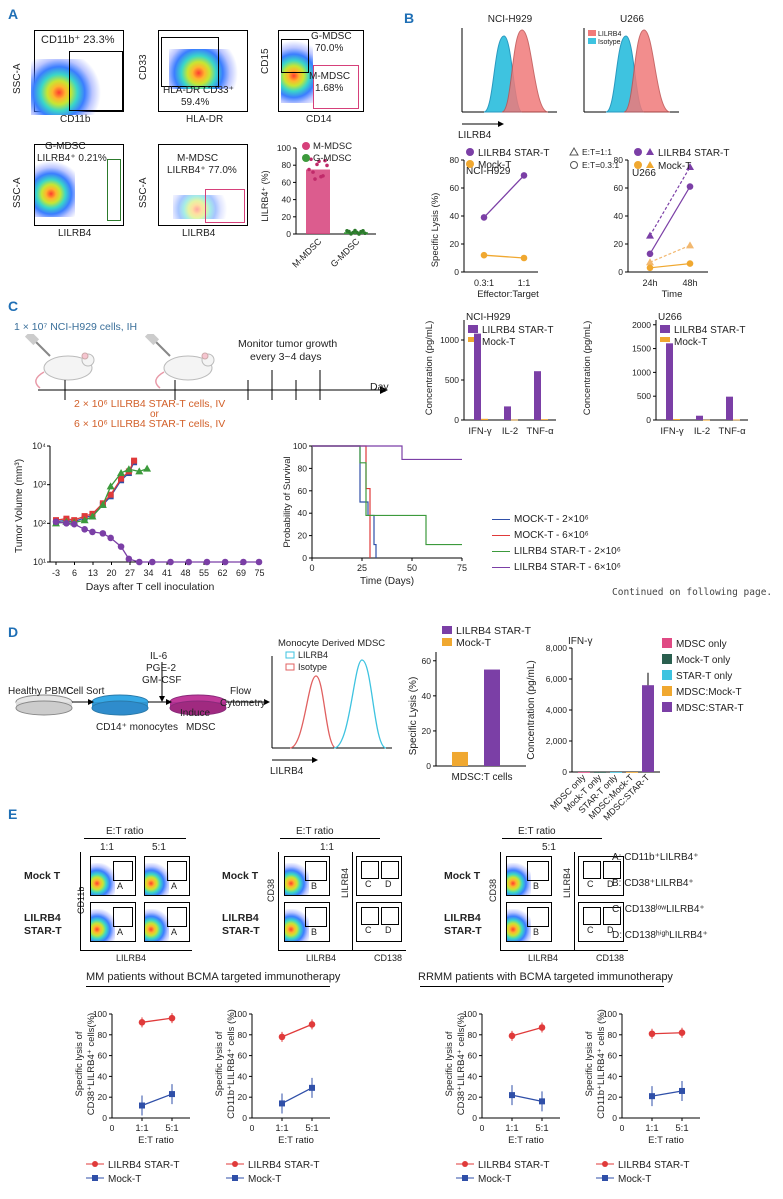 This screenshot has width=783, height=1199. What do you see at coordinates (613, 1076) in the screenshot?
I see `tick-label: 40` at bounding box center [613, 1076].